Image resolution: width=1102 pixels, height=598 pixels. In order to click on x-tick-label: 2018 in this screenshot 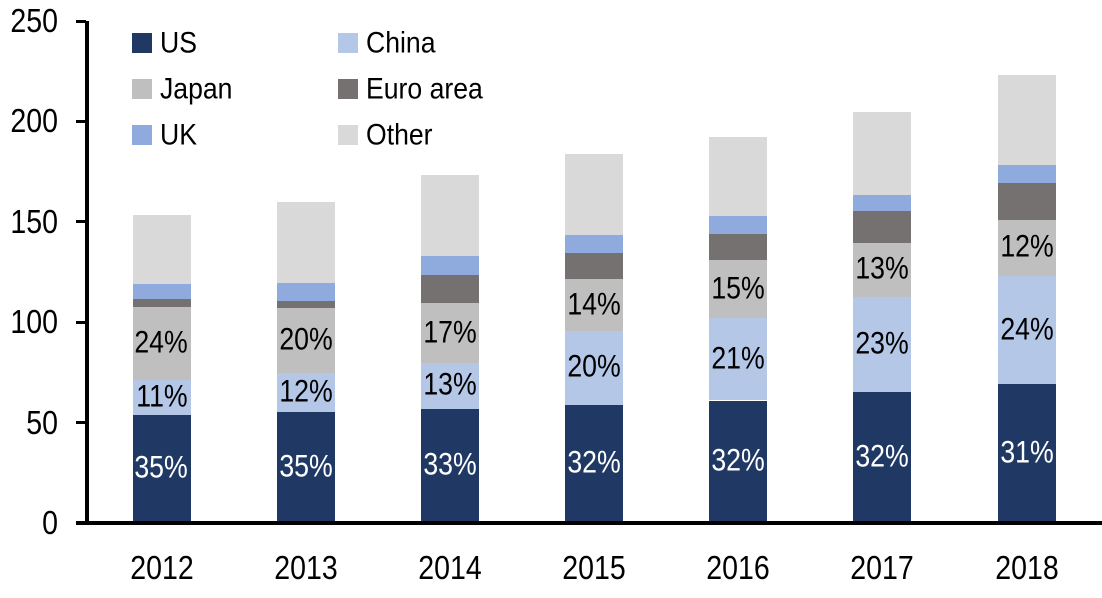, I will do `click(1026, 567)`.